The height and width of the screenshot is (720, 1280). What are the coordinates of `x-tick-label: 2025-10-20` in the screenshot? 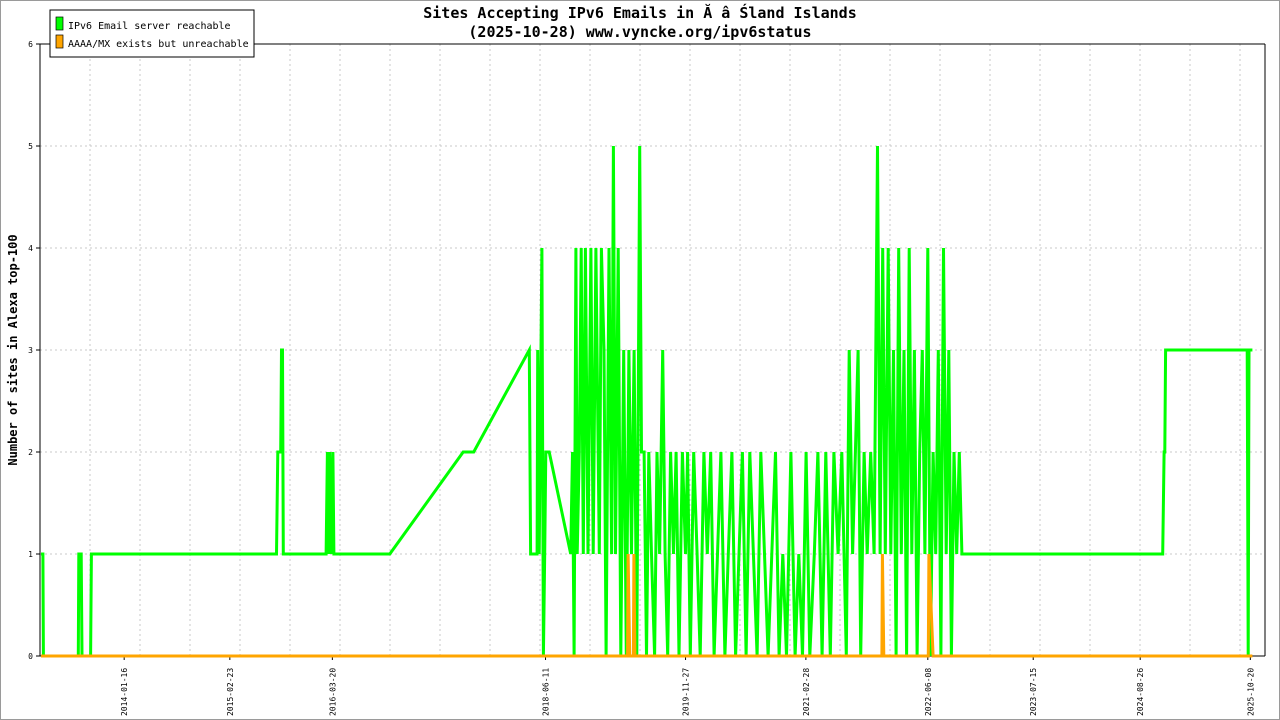 It's located at (1250, 692).